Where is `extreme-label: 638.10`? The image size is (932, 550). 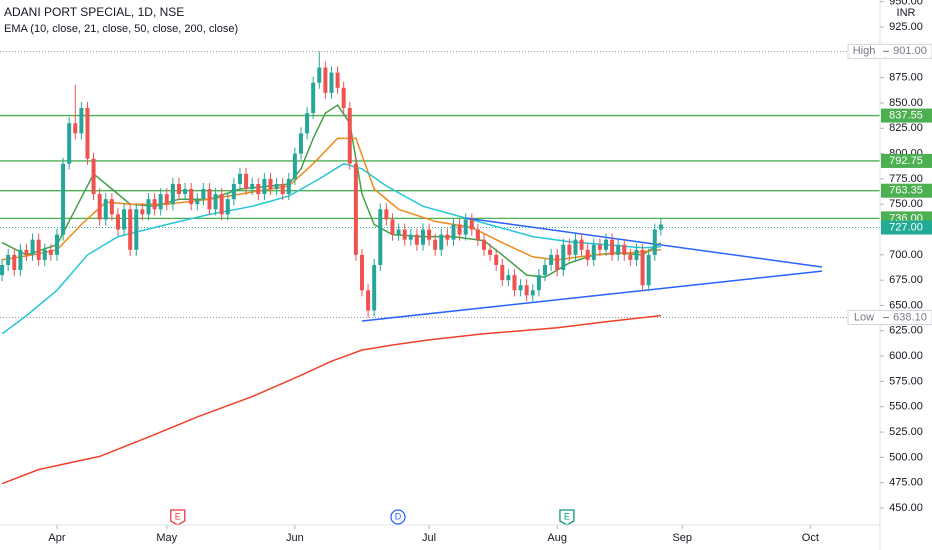
extreme-label: 638.10 is located at coordinates (910, 317).